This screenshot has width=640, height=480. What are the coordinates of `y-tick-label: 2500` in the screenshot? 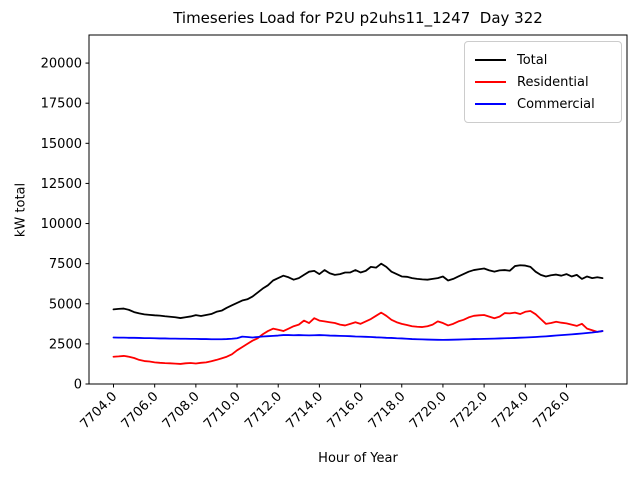 It's located at (65, 344).